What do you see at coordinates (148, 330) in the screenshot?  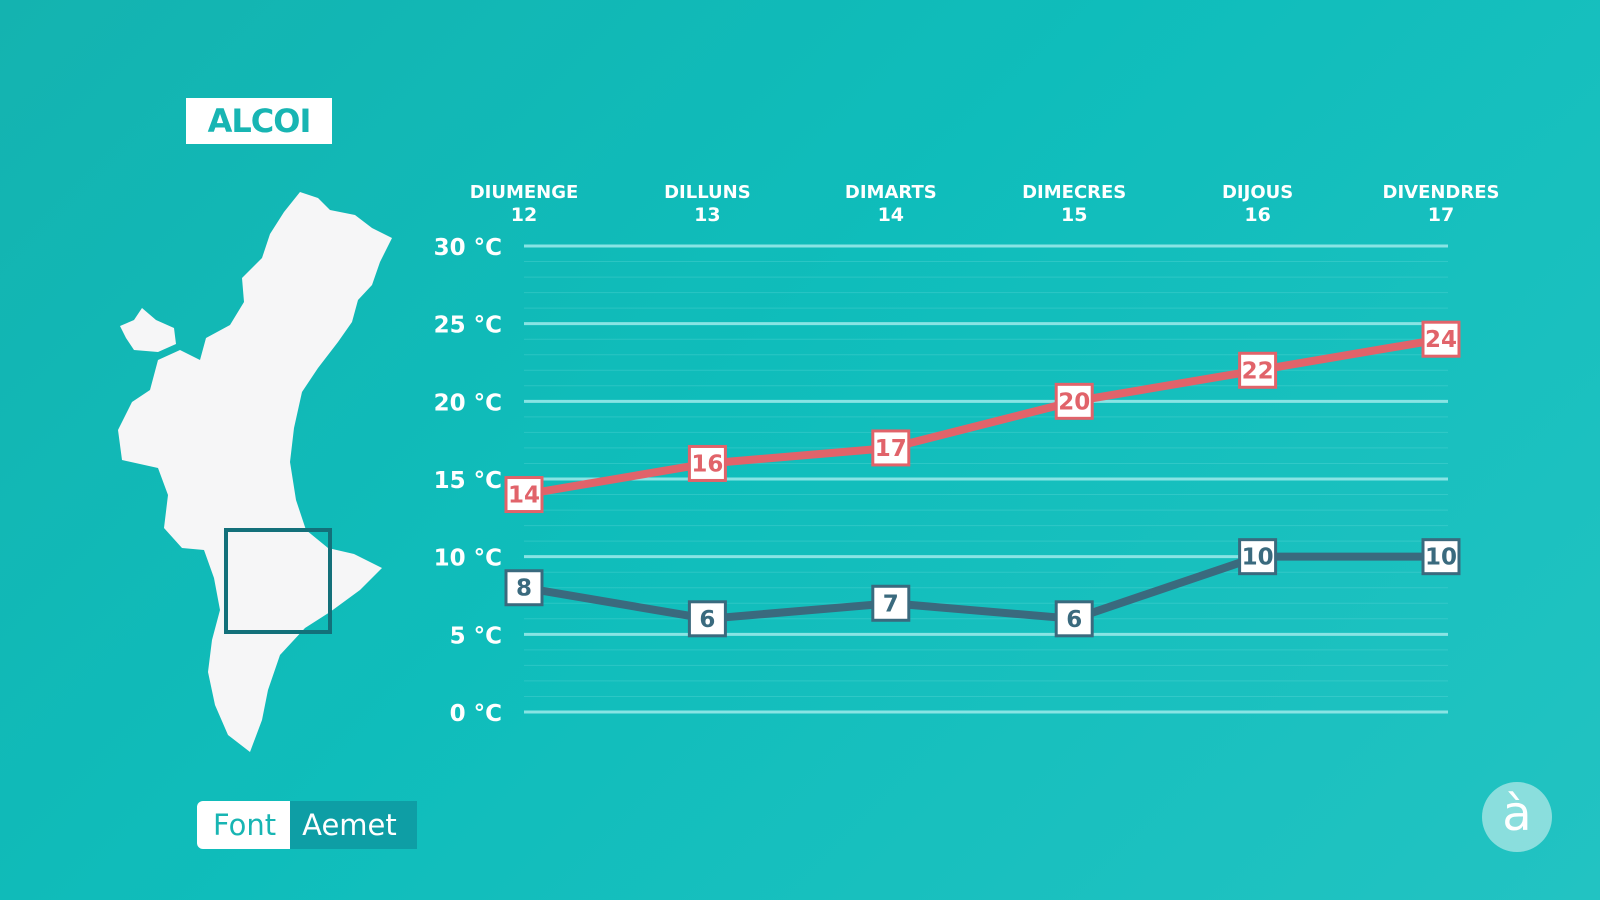 I see `rincon-de-ademuz-shape` at bounding box center [148, 330].